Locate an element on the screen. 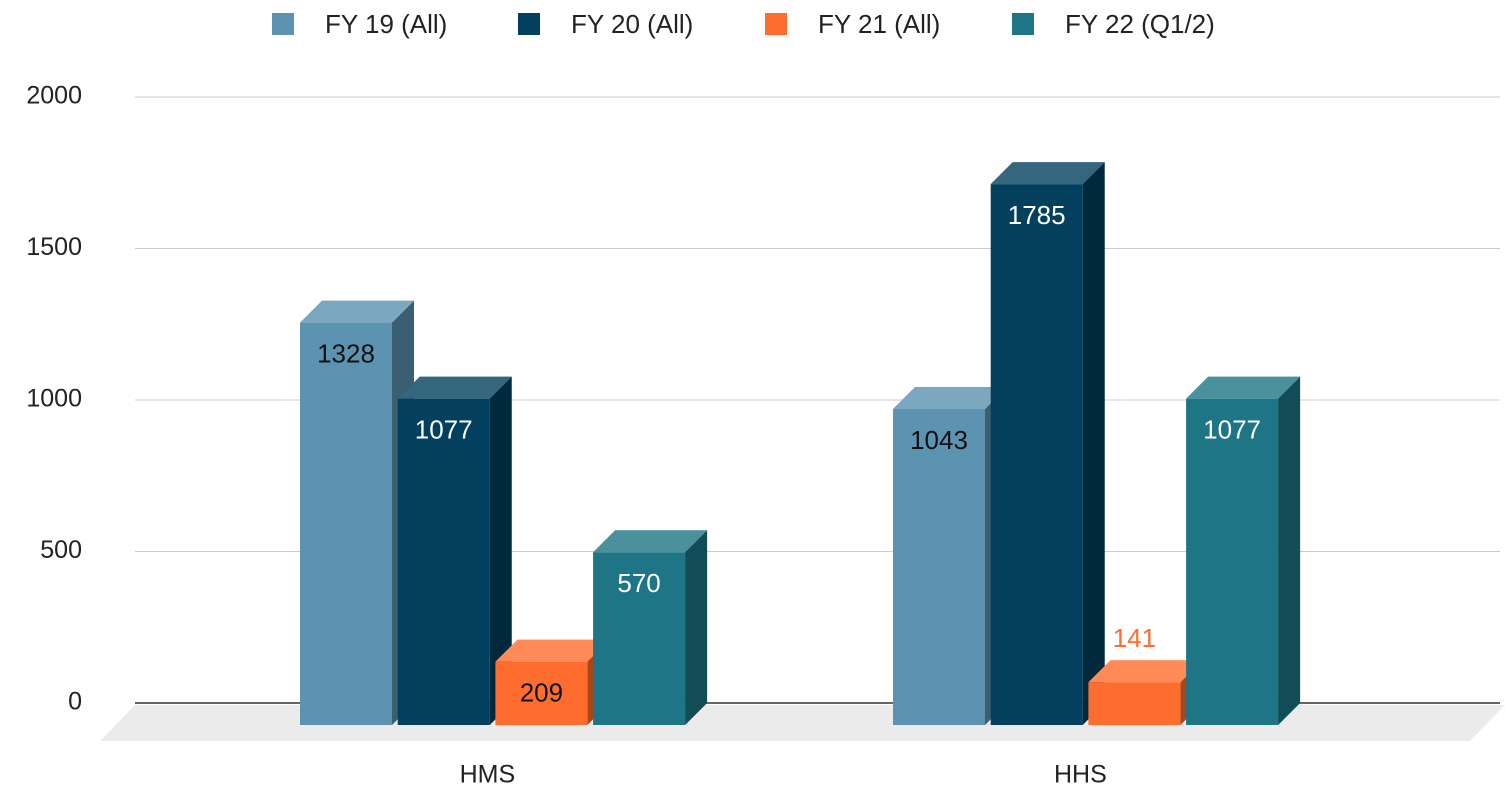  y-tick-label: 0 is located at coordinates (75, 702).